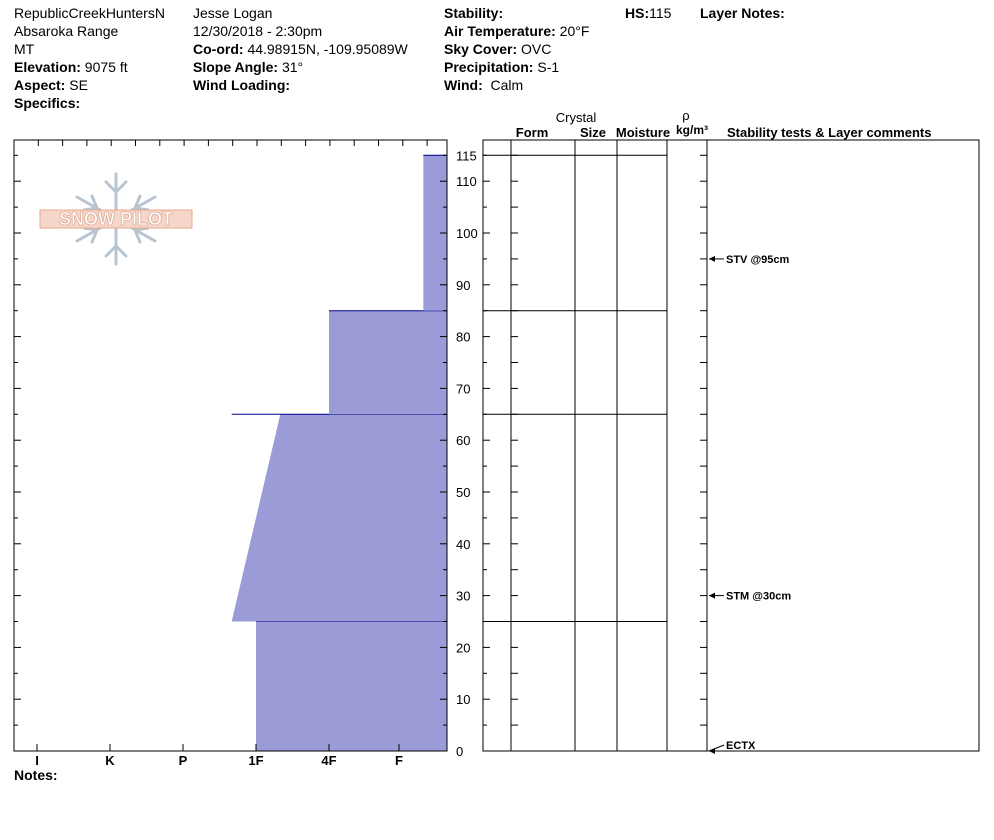  I want to click on aspect-value: SE, so click(78, 85).